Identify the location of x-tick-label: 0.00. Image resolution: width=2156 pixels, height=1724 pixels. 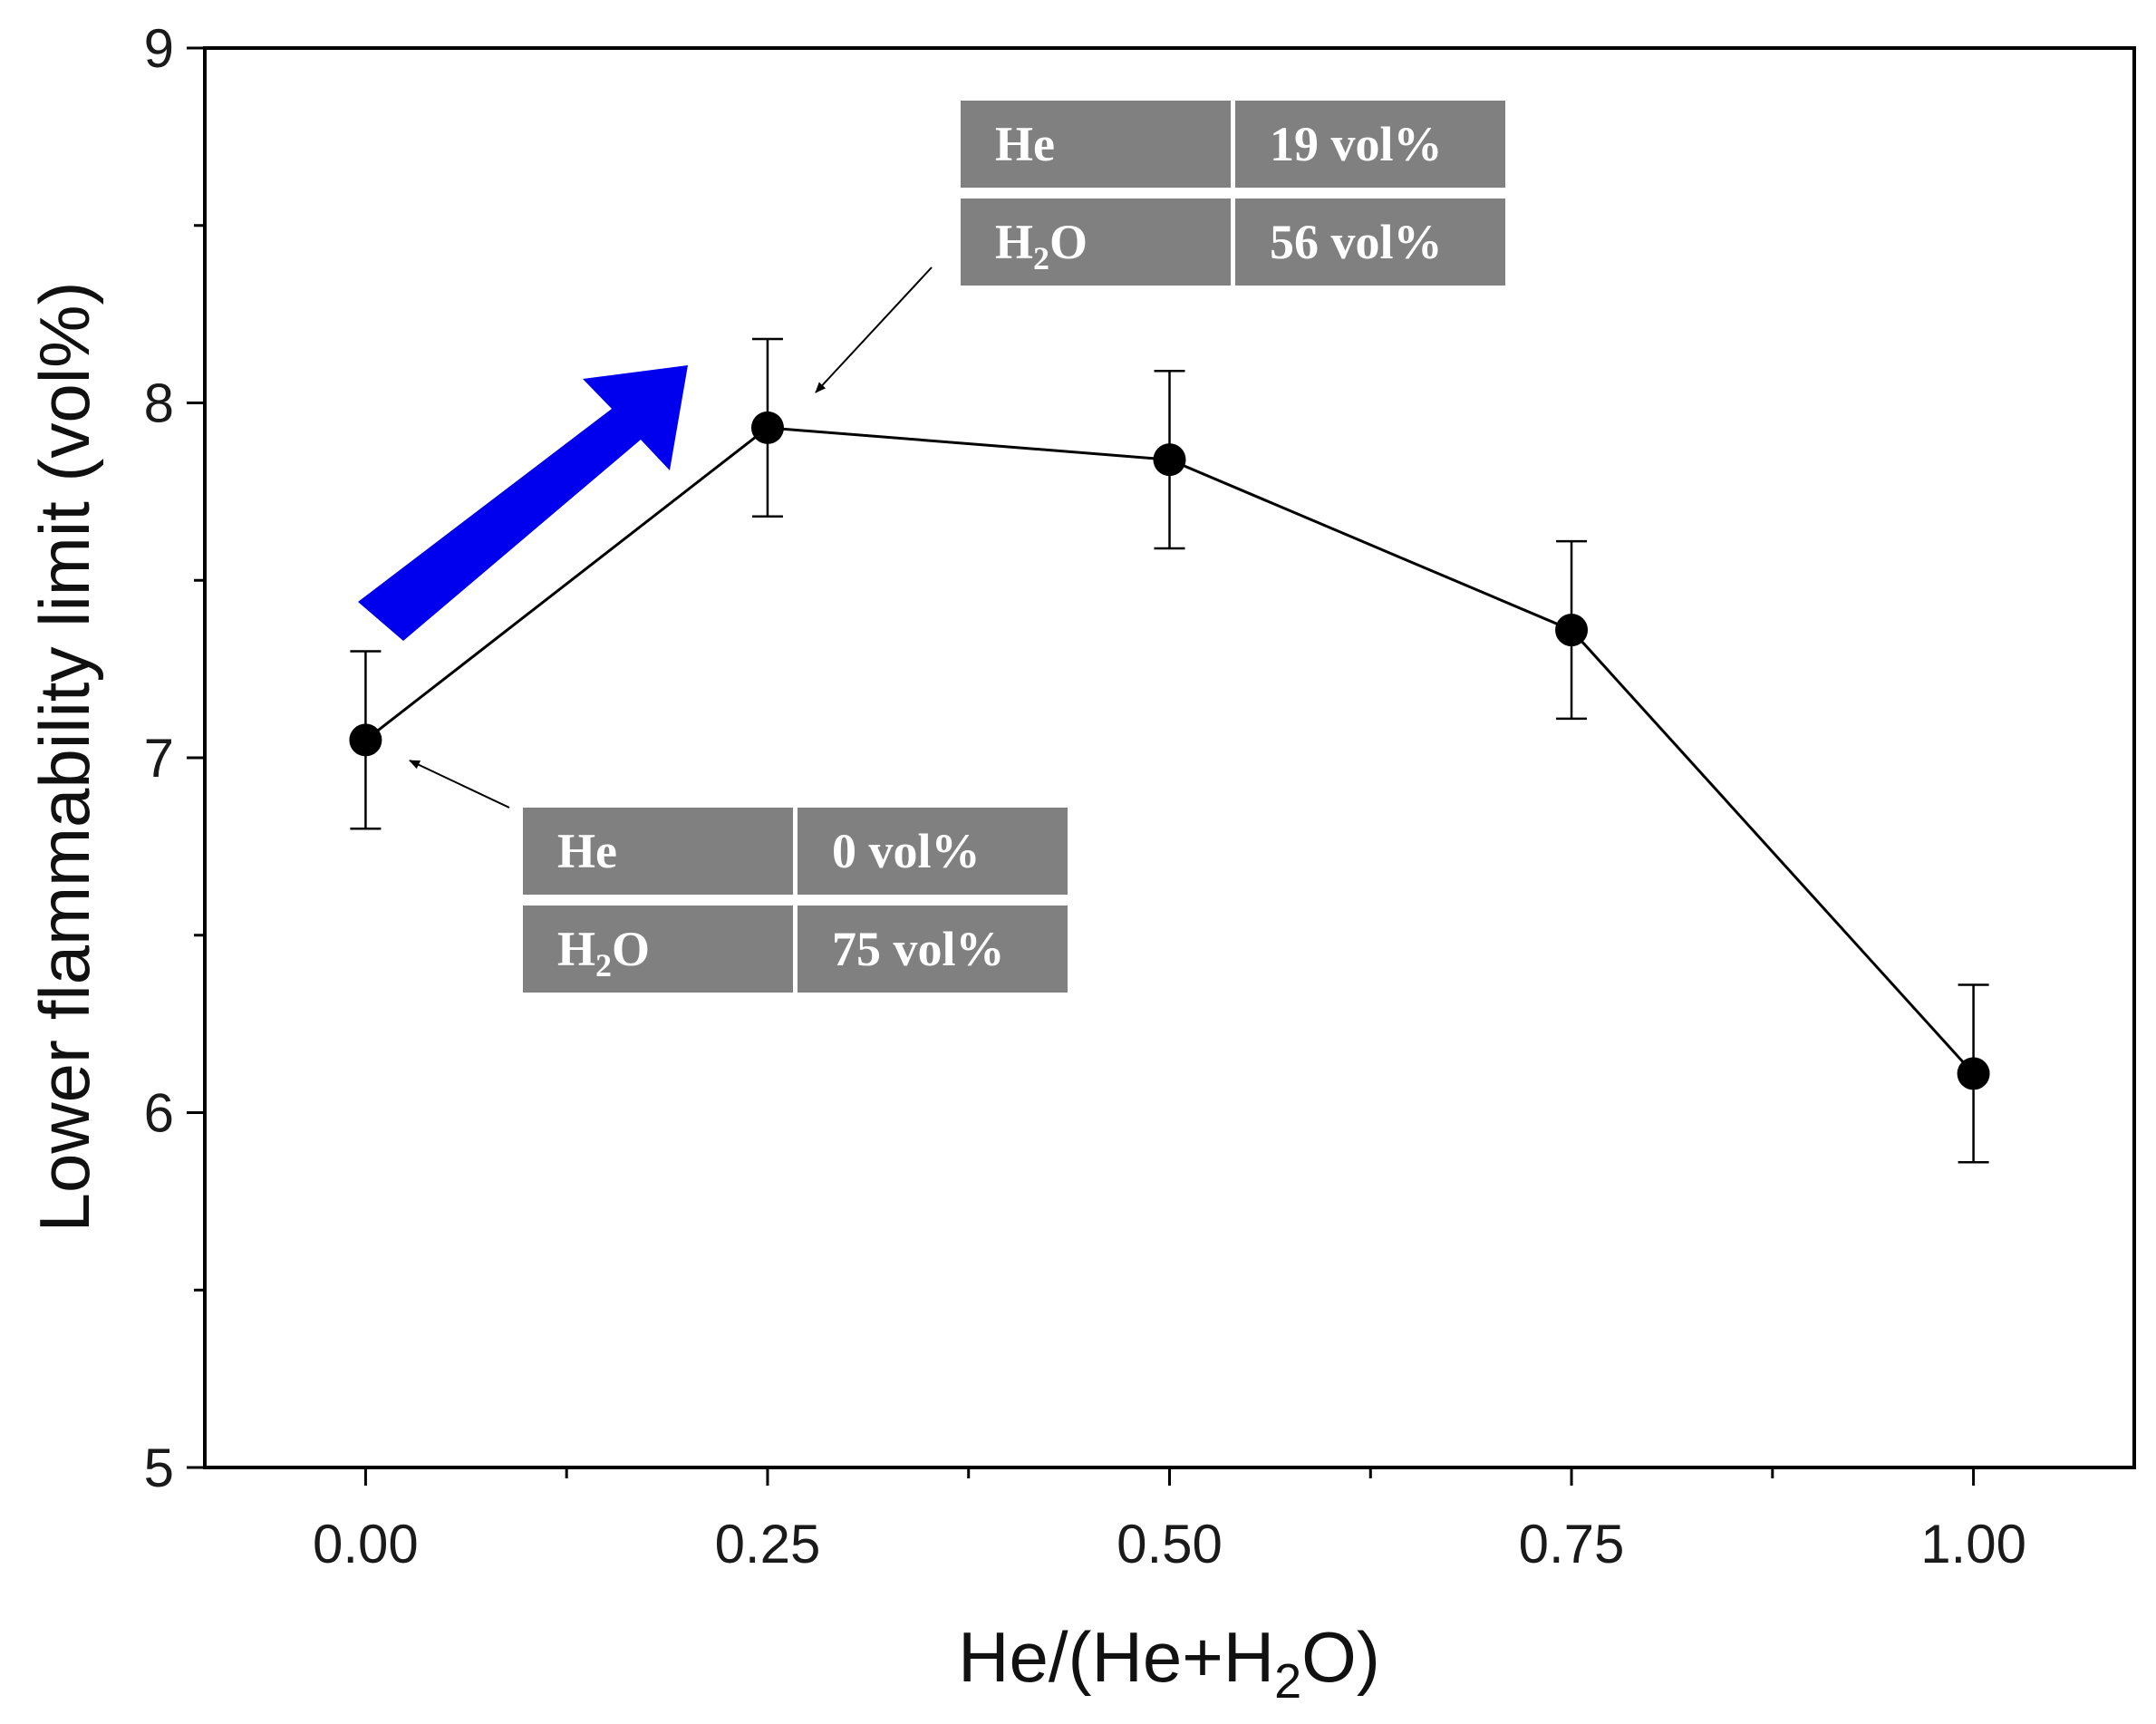
(366, 1544).